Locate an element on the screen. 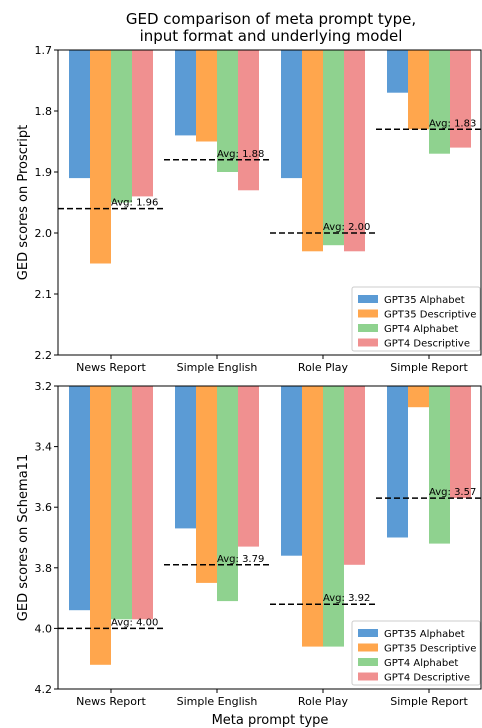  x-axis-label: Meta prompt type is located at coordinates (270, 720).